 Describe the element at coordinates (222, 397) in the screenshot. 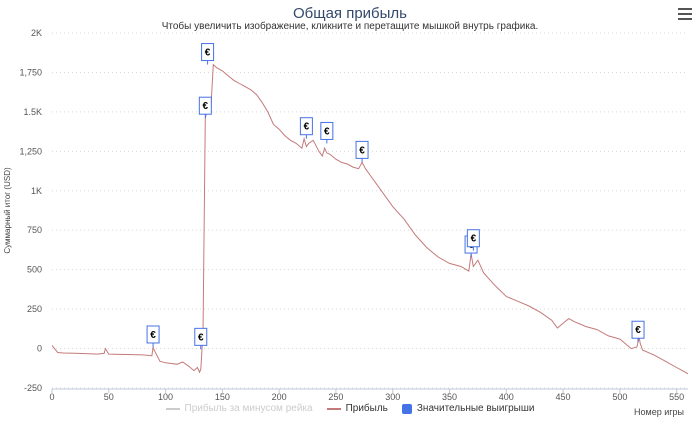

I see `x-tick-label: 150` at that location.